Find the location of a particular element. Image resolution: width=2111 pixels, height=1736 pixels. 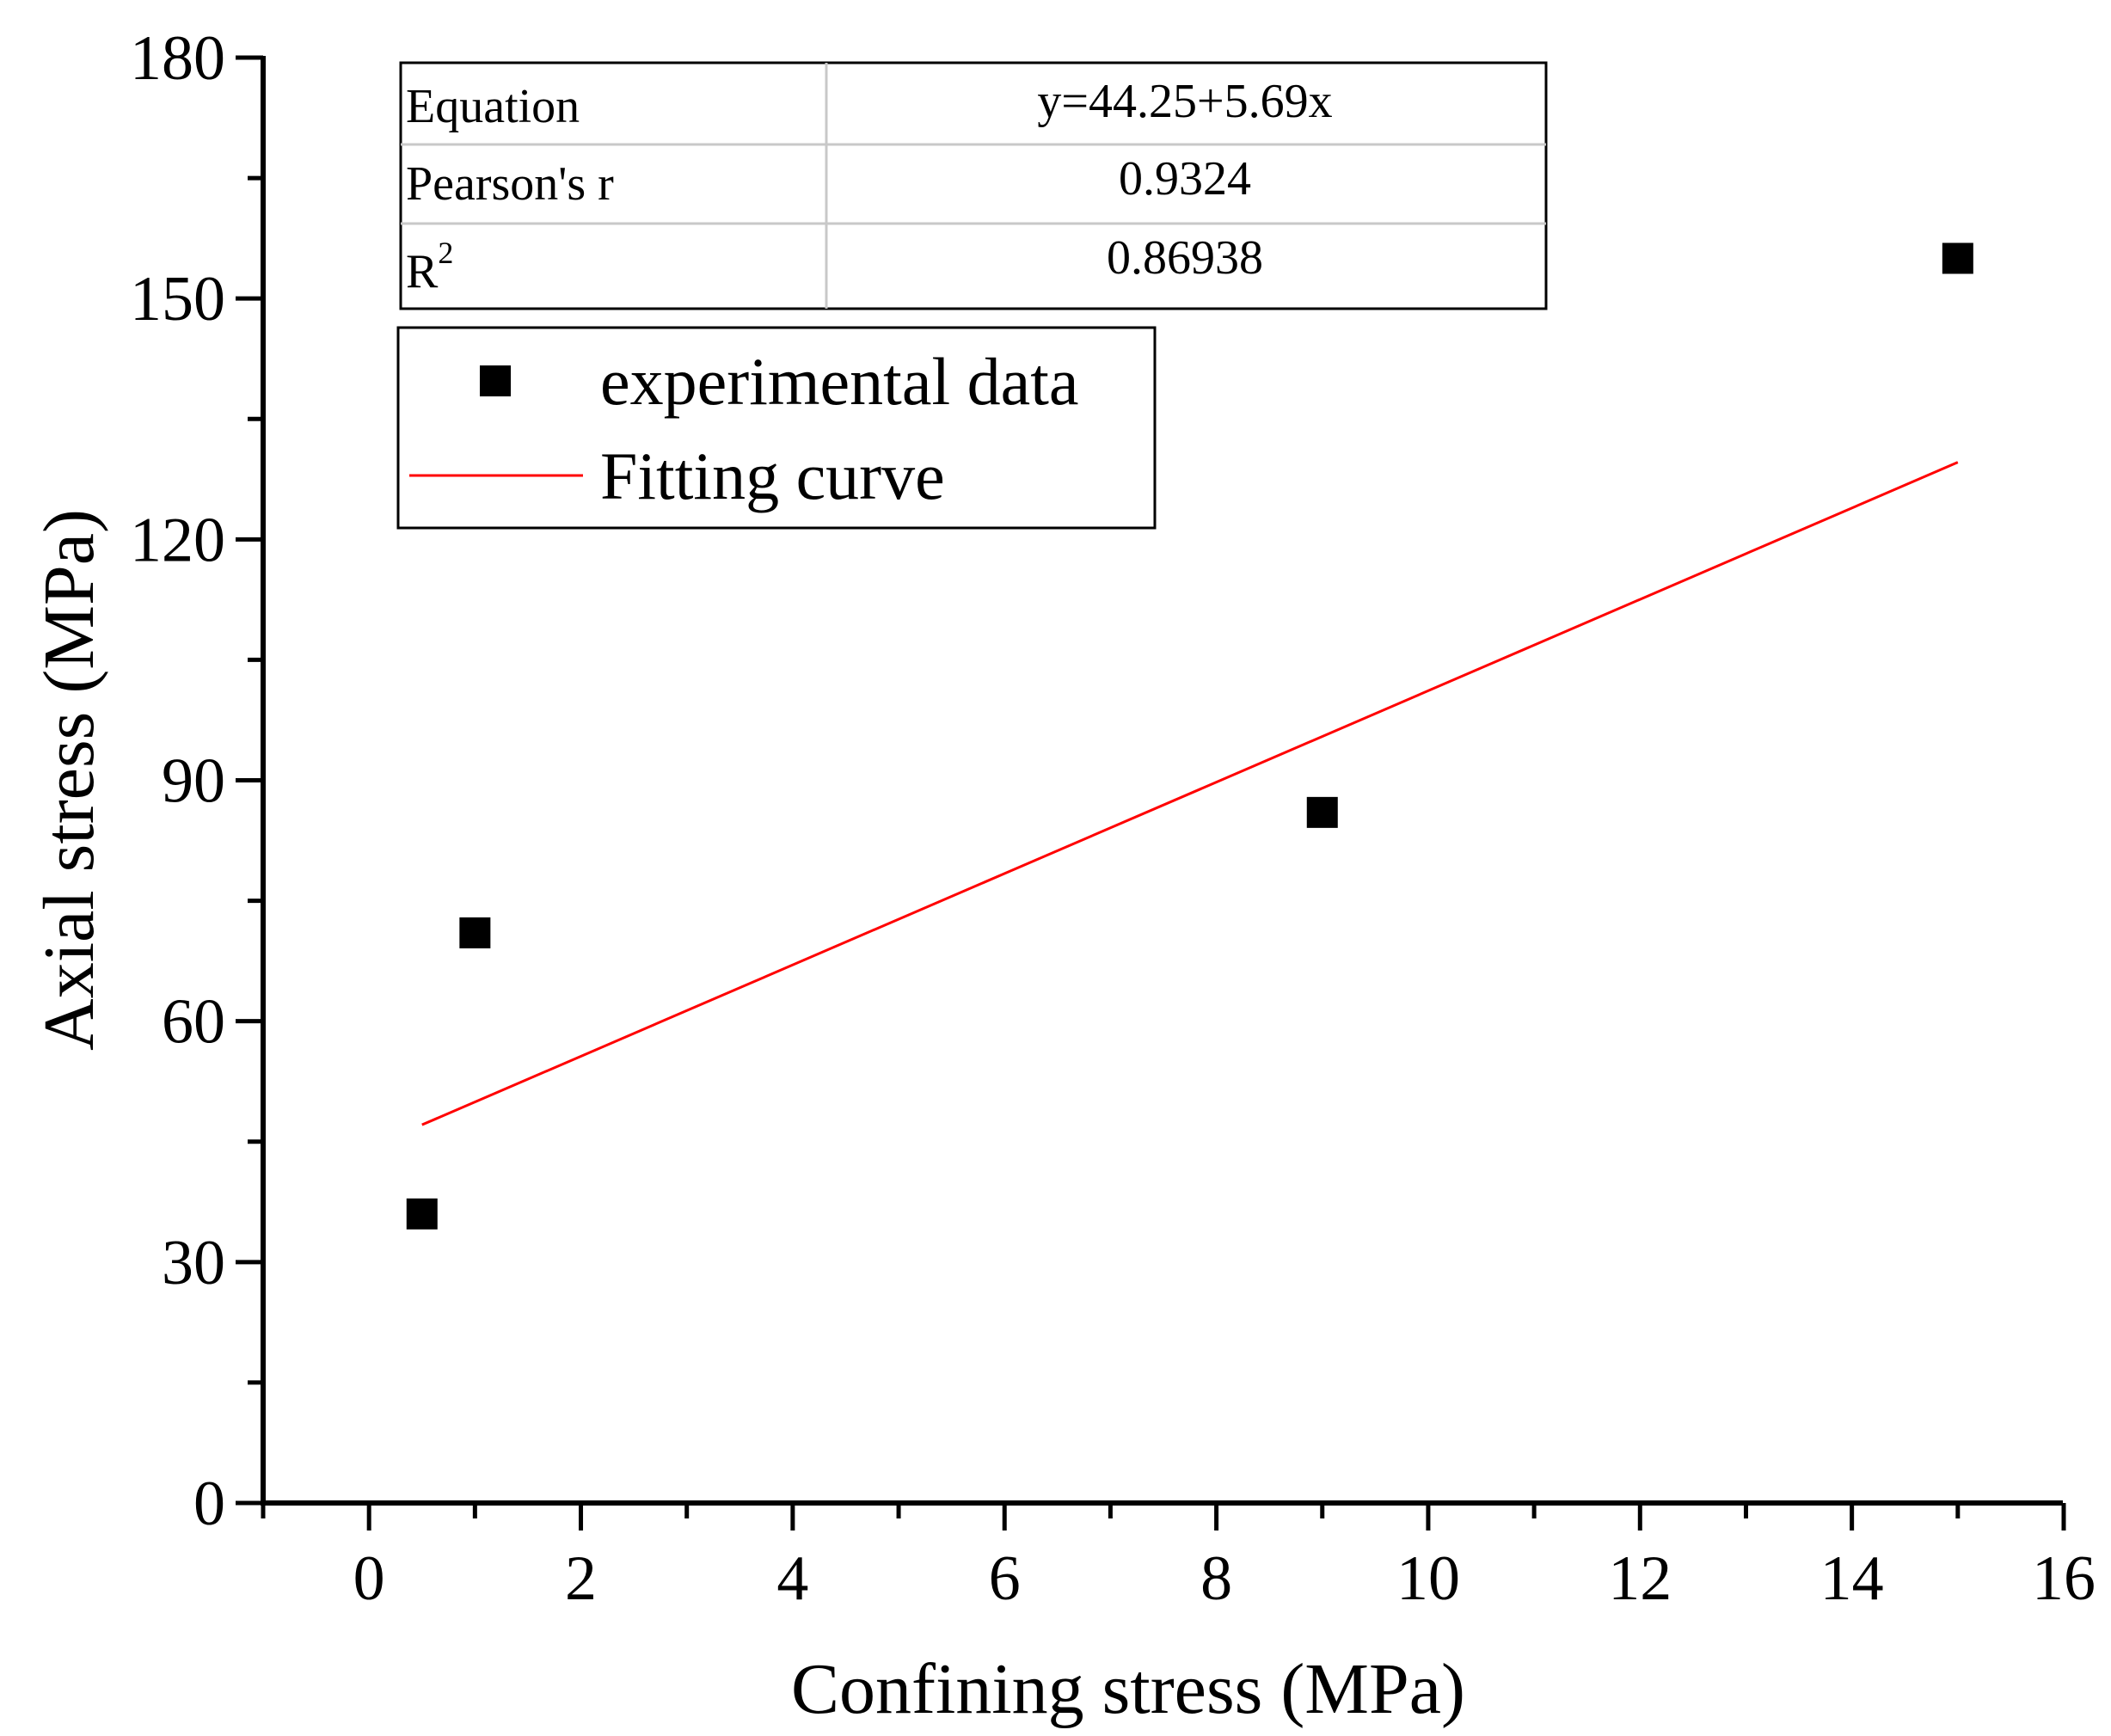

y-tick-label: 30 is located at coordinates (193, 1263).